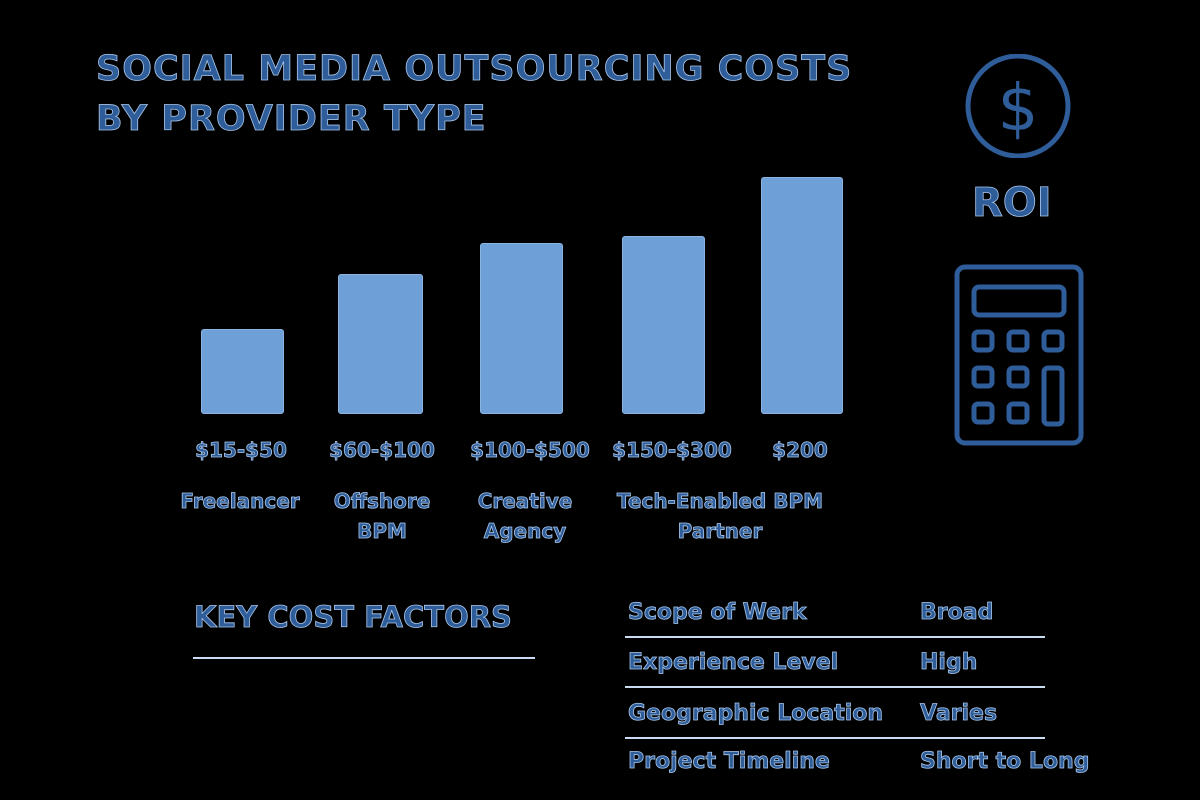 Image resolution: width=1200 pixels, height=800 pixels. I want to click on key-cost-factors-heading: KEY COST FACTORS, so click(353, 617).